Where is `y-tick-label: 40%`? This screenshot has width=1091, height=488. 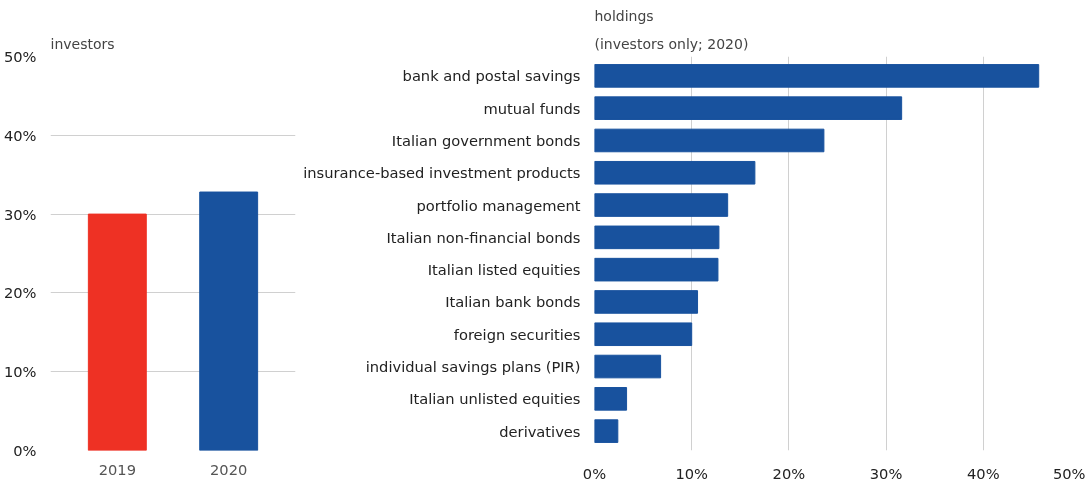
y-tick-label: 40% is located at coordinates (20, 135).